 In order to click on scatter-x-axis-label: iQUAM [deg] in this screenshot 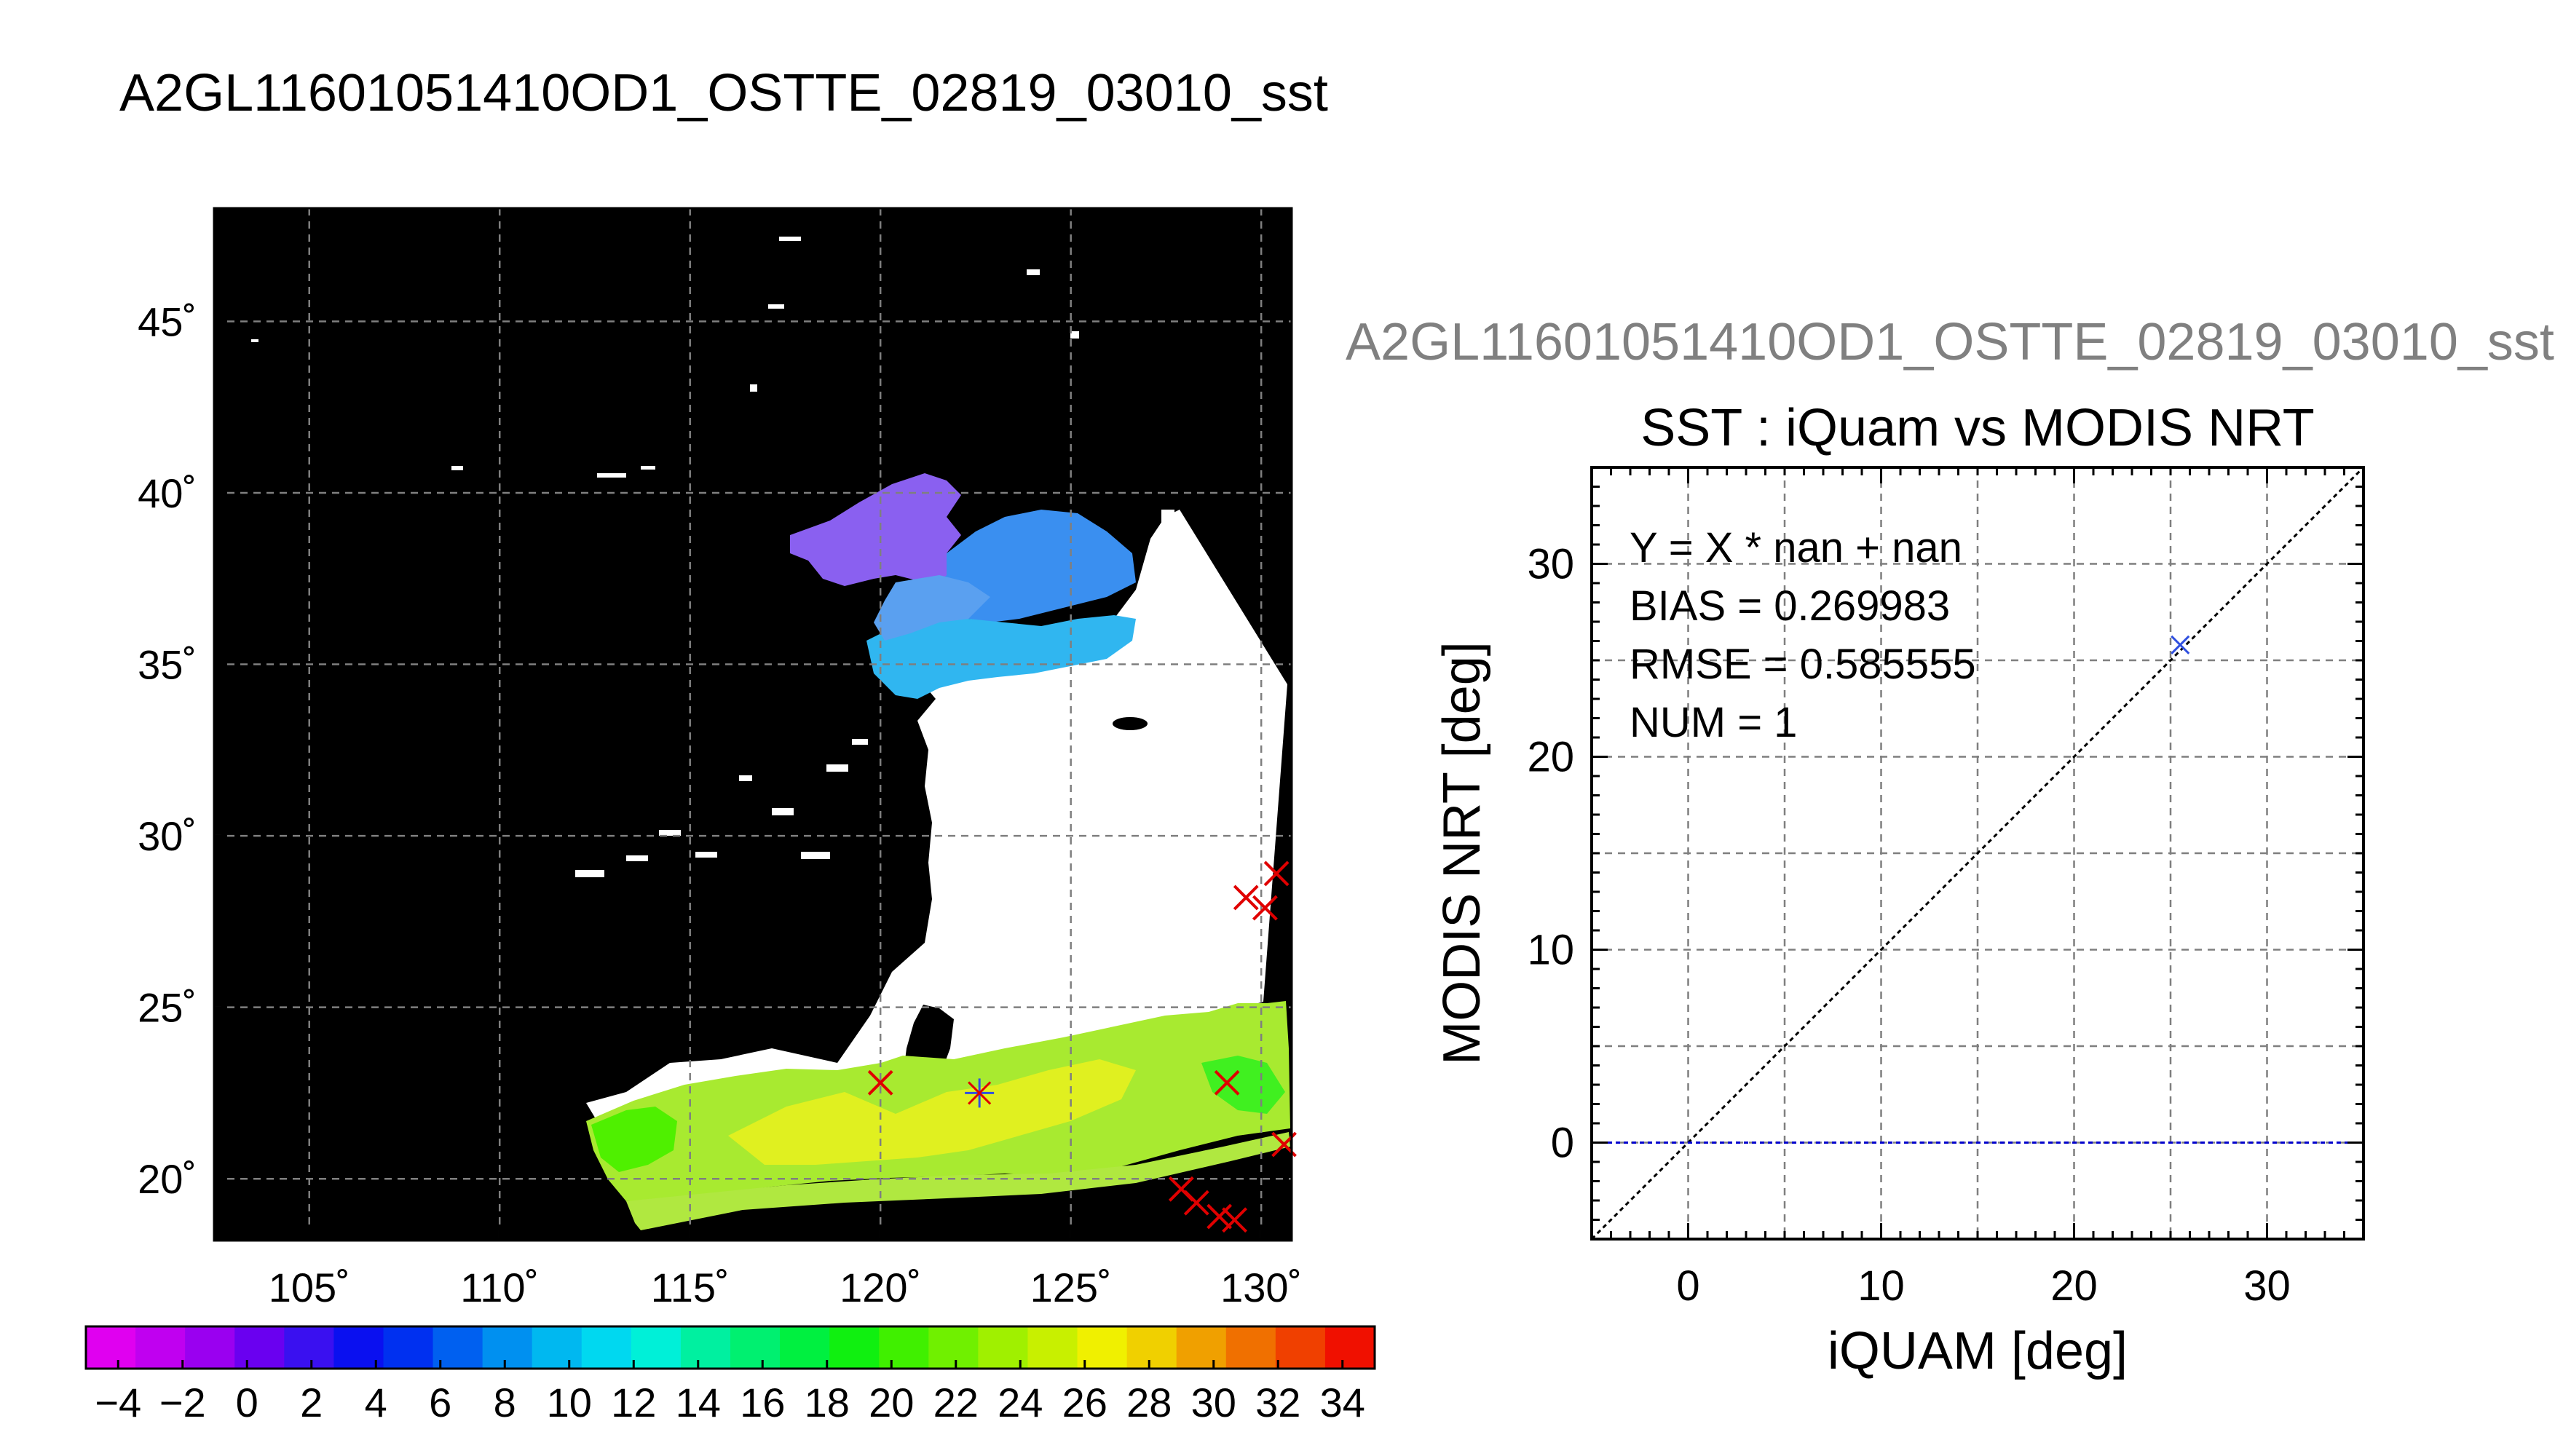, I will do `click(1978, 1351)`.